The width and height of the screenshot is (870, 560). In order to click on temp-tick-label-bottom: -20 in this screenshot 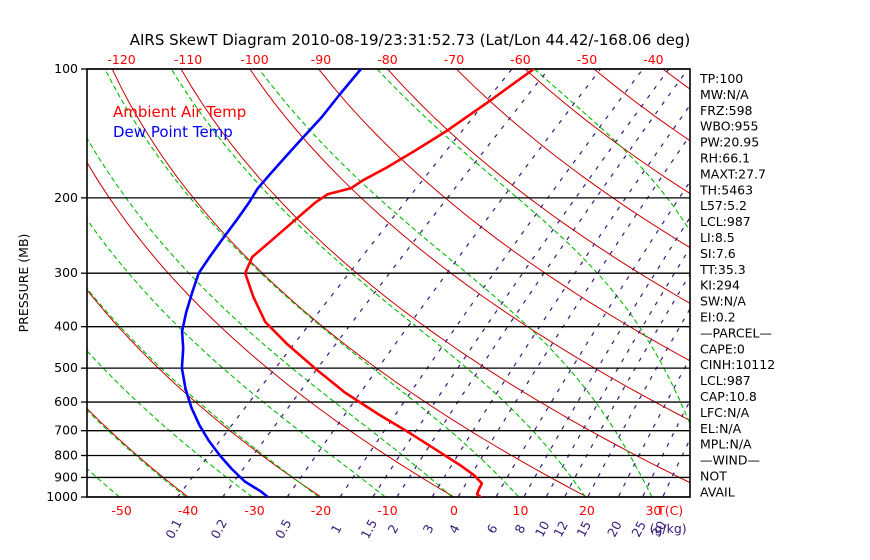, I will do `click(321, 510)`.